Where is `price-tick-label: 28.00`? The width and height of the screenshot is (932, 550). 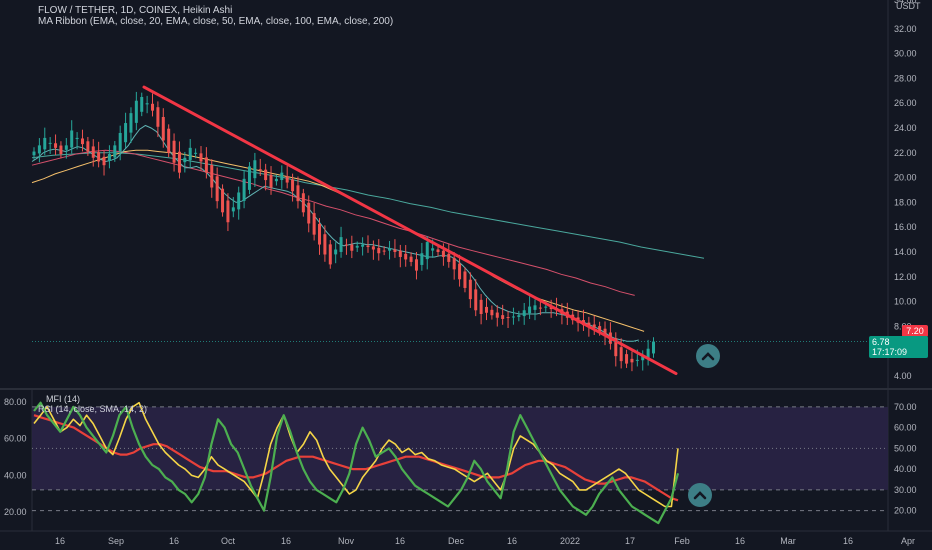
price-tick-label: 28.00 is located at coordinates (905, 78).